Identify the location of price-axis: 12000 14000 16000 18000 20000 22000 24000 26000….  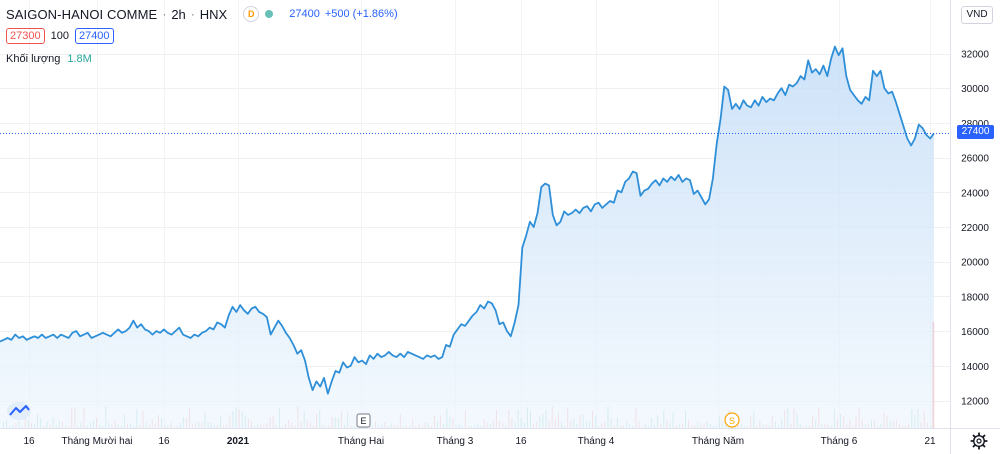
(975, 229).